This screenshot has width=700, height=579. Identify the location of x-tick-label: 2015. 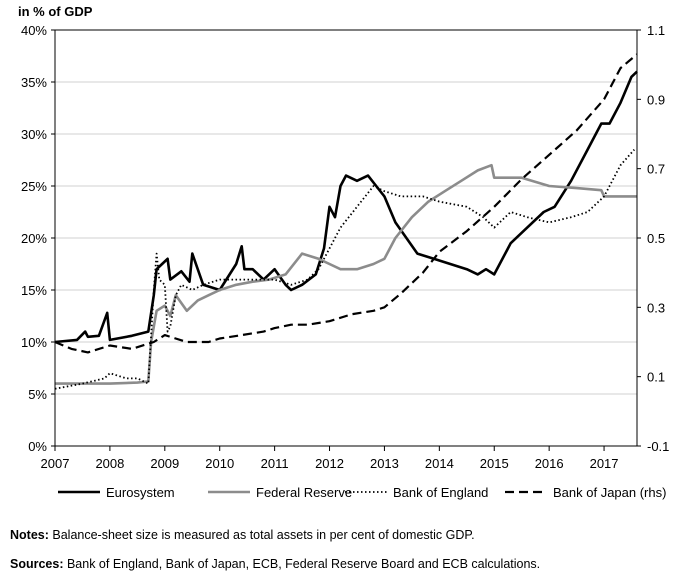
(494, 463).